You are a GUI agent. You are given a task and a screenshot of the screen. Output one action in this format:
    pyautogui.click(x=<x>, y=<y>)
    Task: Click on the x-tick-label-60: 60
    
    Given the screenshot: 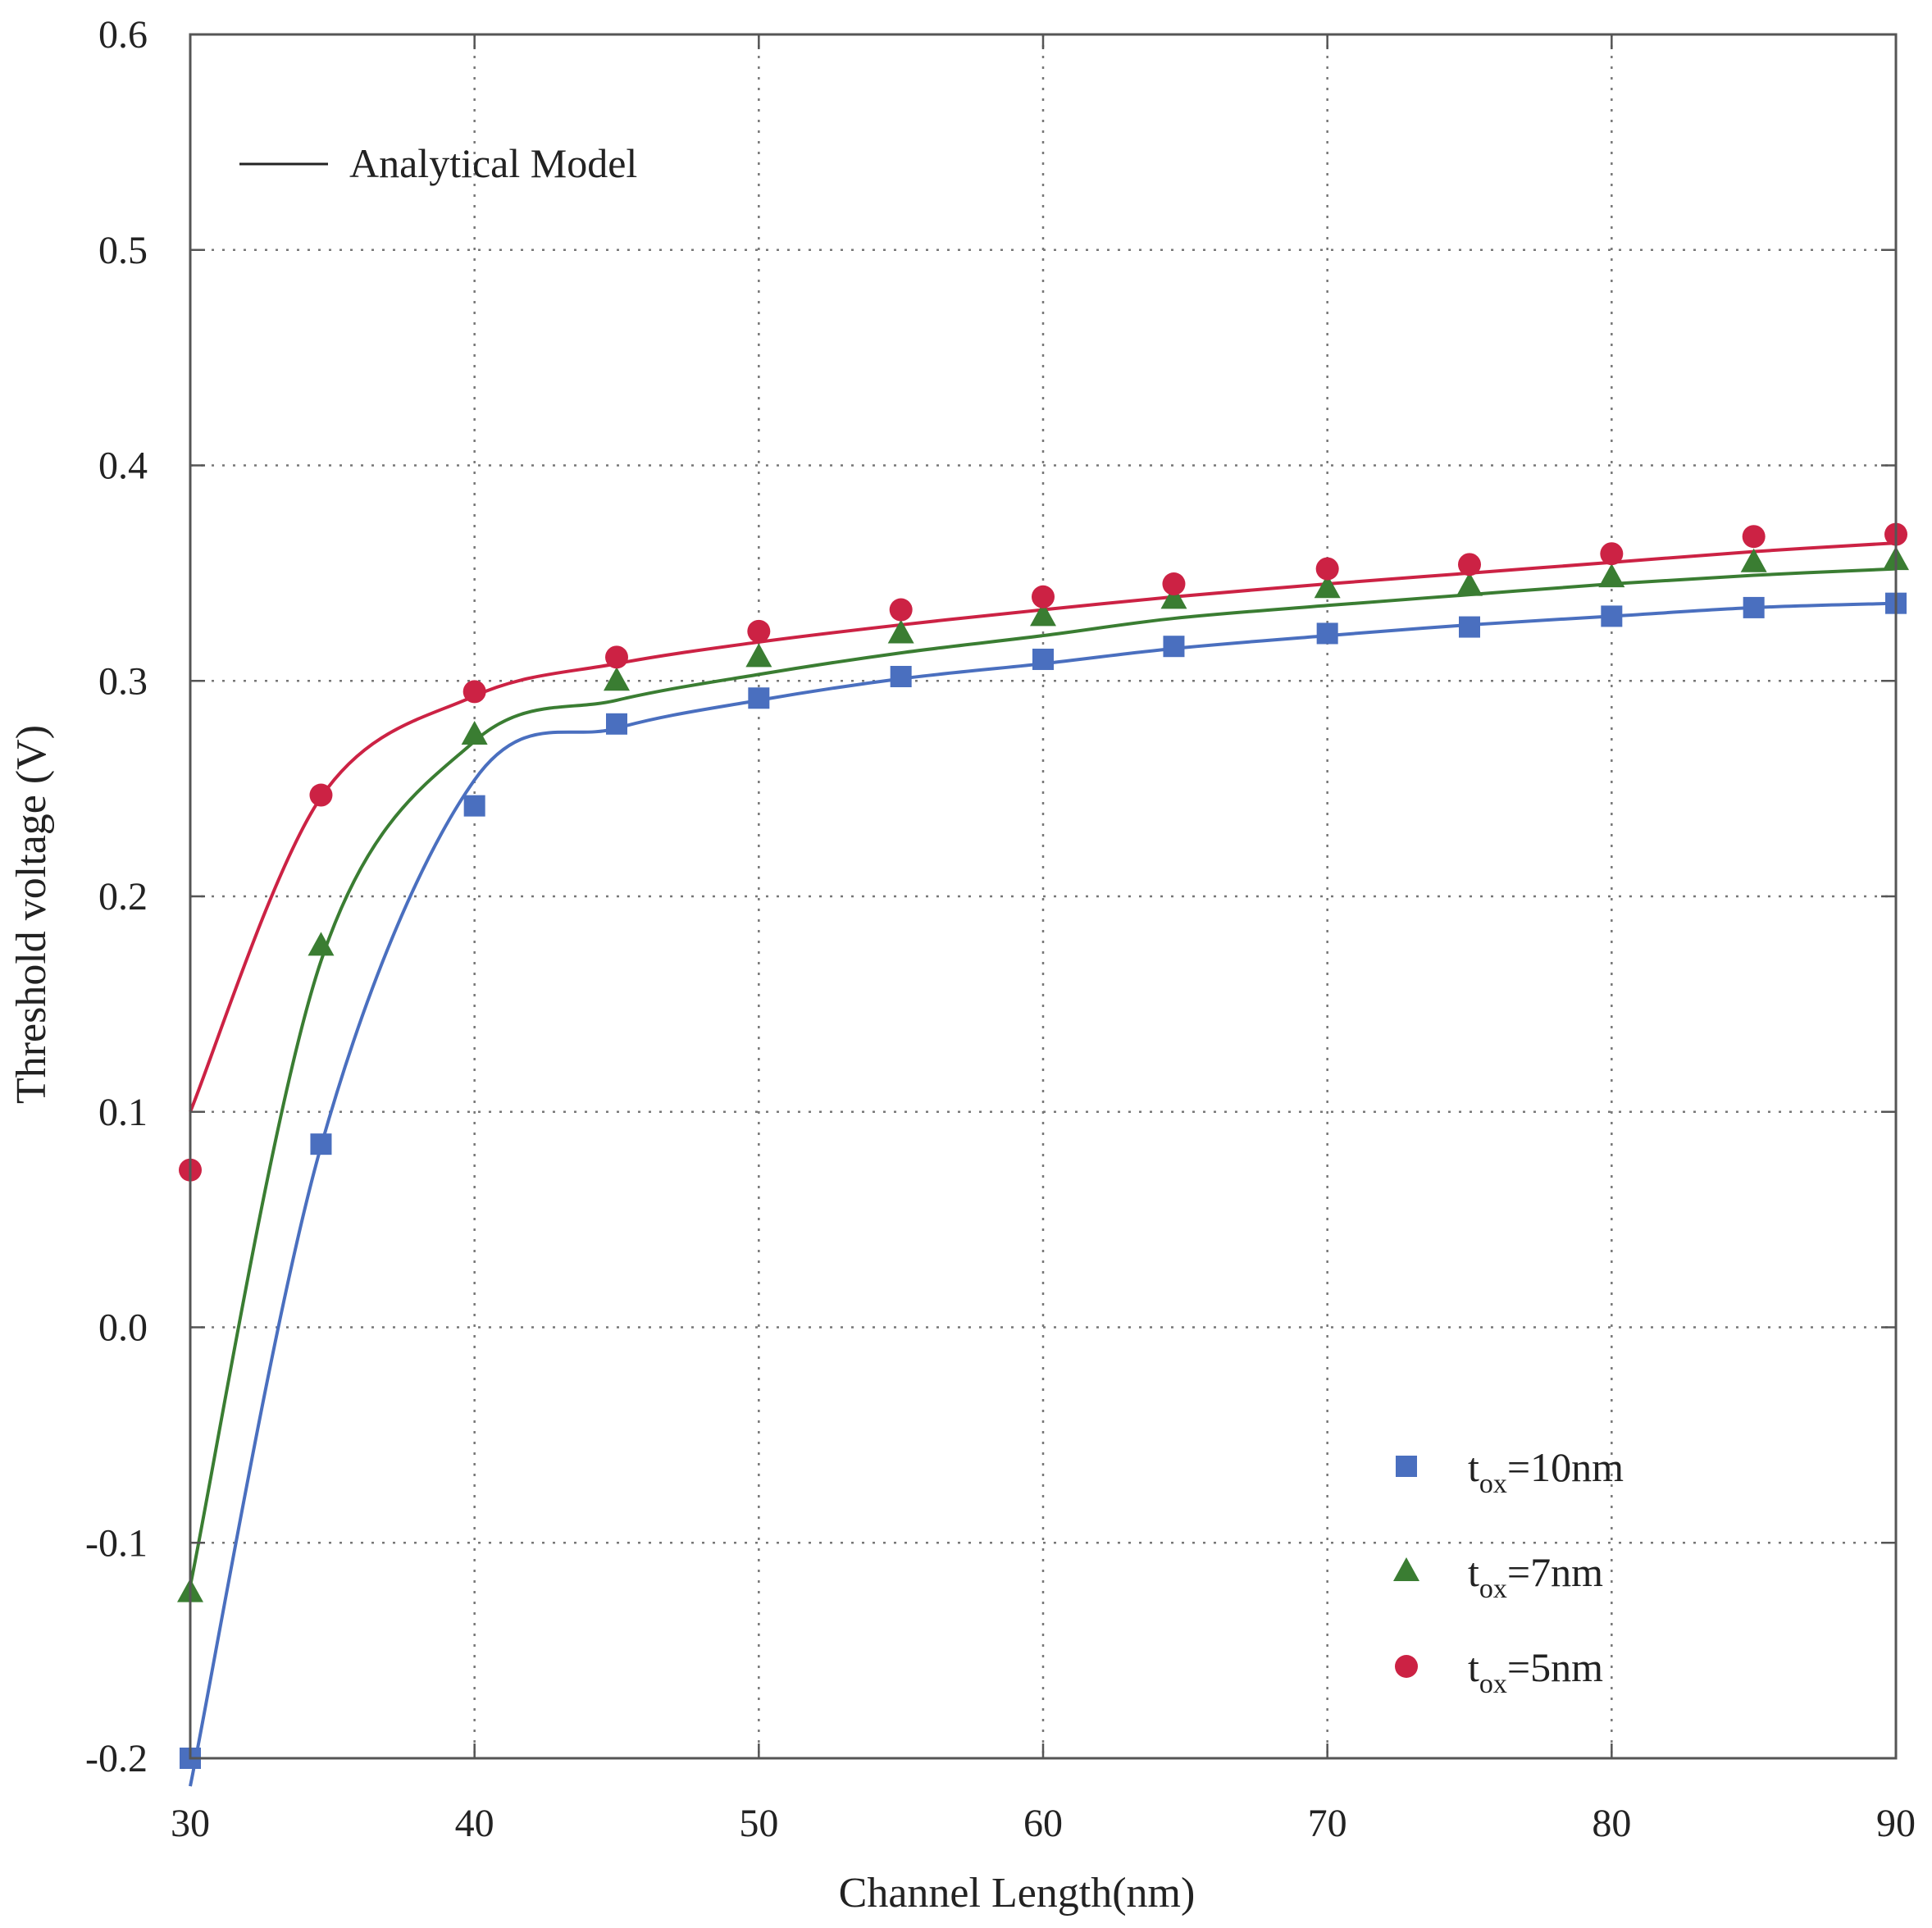 What is the action you would take?
    pyautogui.click(x=1043, y=1823)
    